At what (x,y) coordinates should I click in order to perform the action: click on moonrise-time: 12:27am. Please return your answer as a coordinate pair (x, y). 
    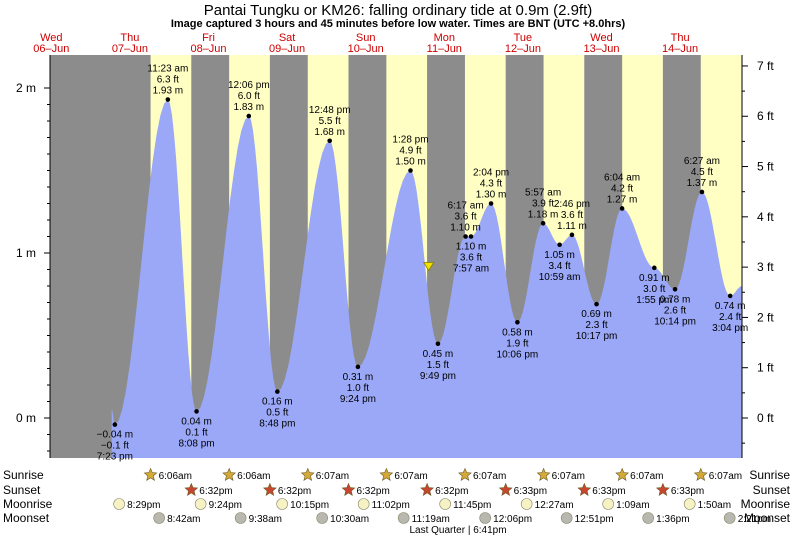
    Looking at the image, I should click on (554, 505).